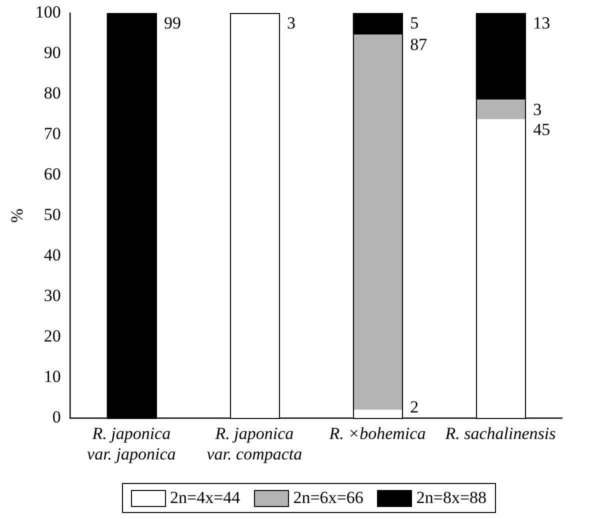  What do you see at coordinates (52, 296) in the screenshot?
I see `y-tick-label: 30` at bounding box center [52, 296].